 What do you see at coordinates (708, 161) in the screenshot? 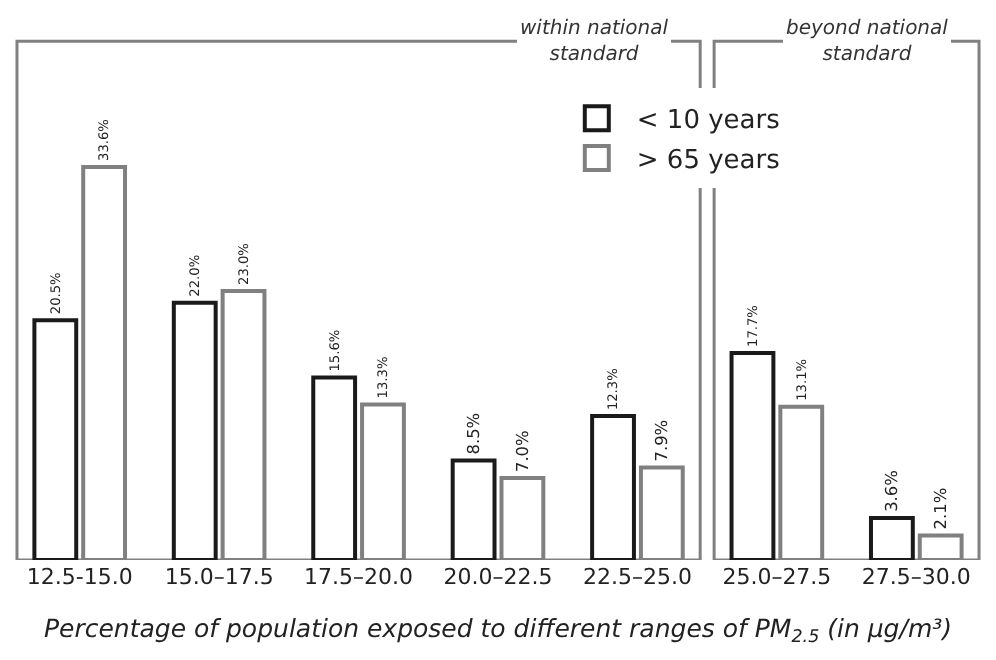
I see `legend-label: > 65 years` at bounding box center [708, 161].